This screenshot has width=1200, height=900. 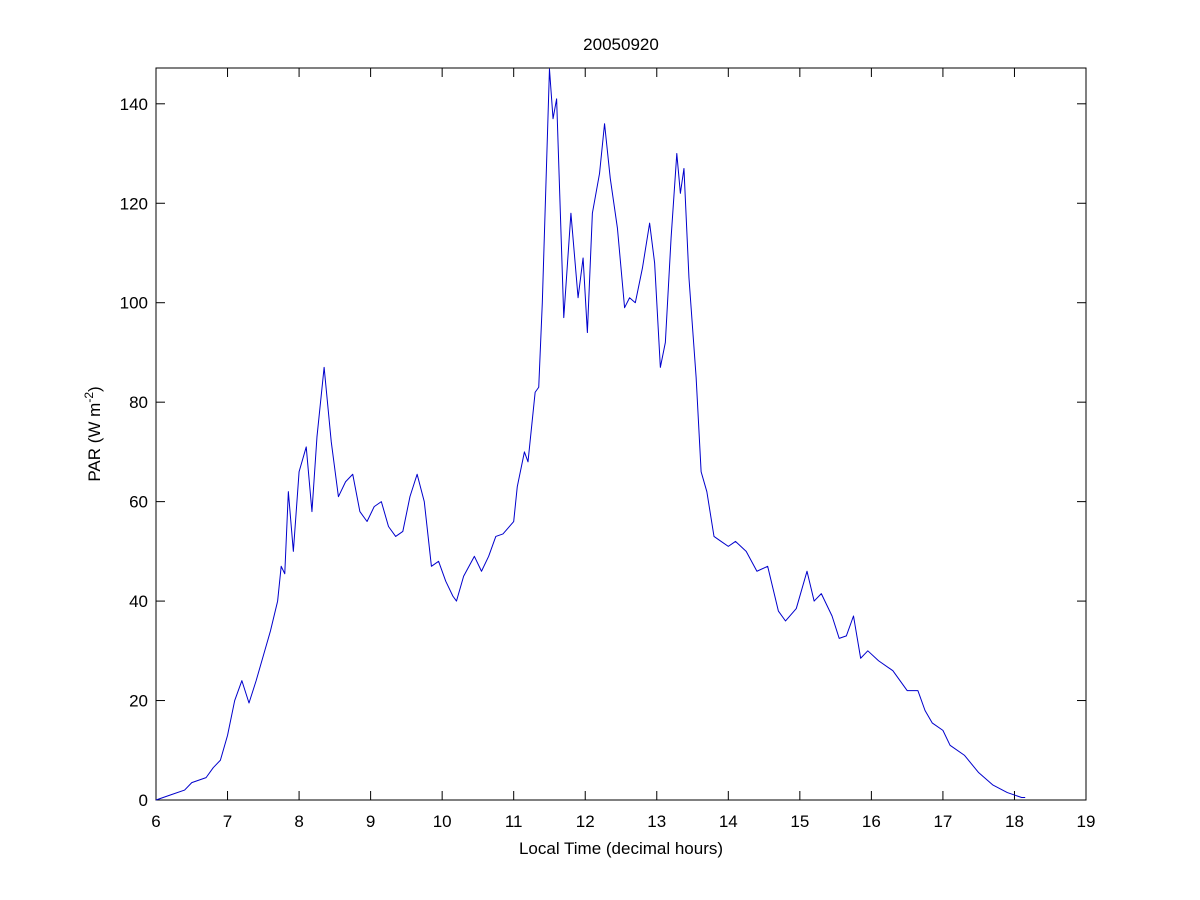 I want to click on x-tick-label: 16, so click(x=871, y=821).